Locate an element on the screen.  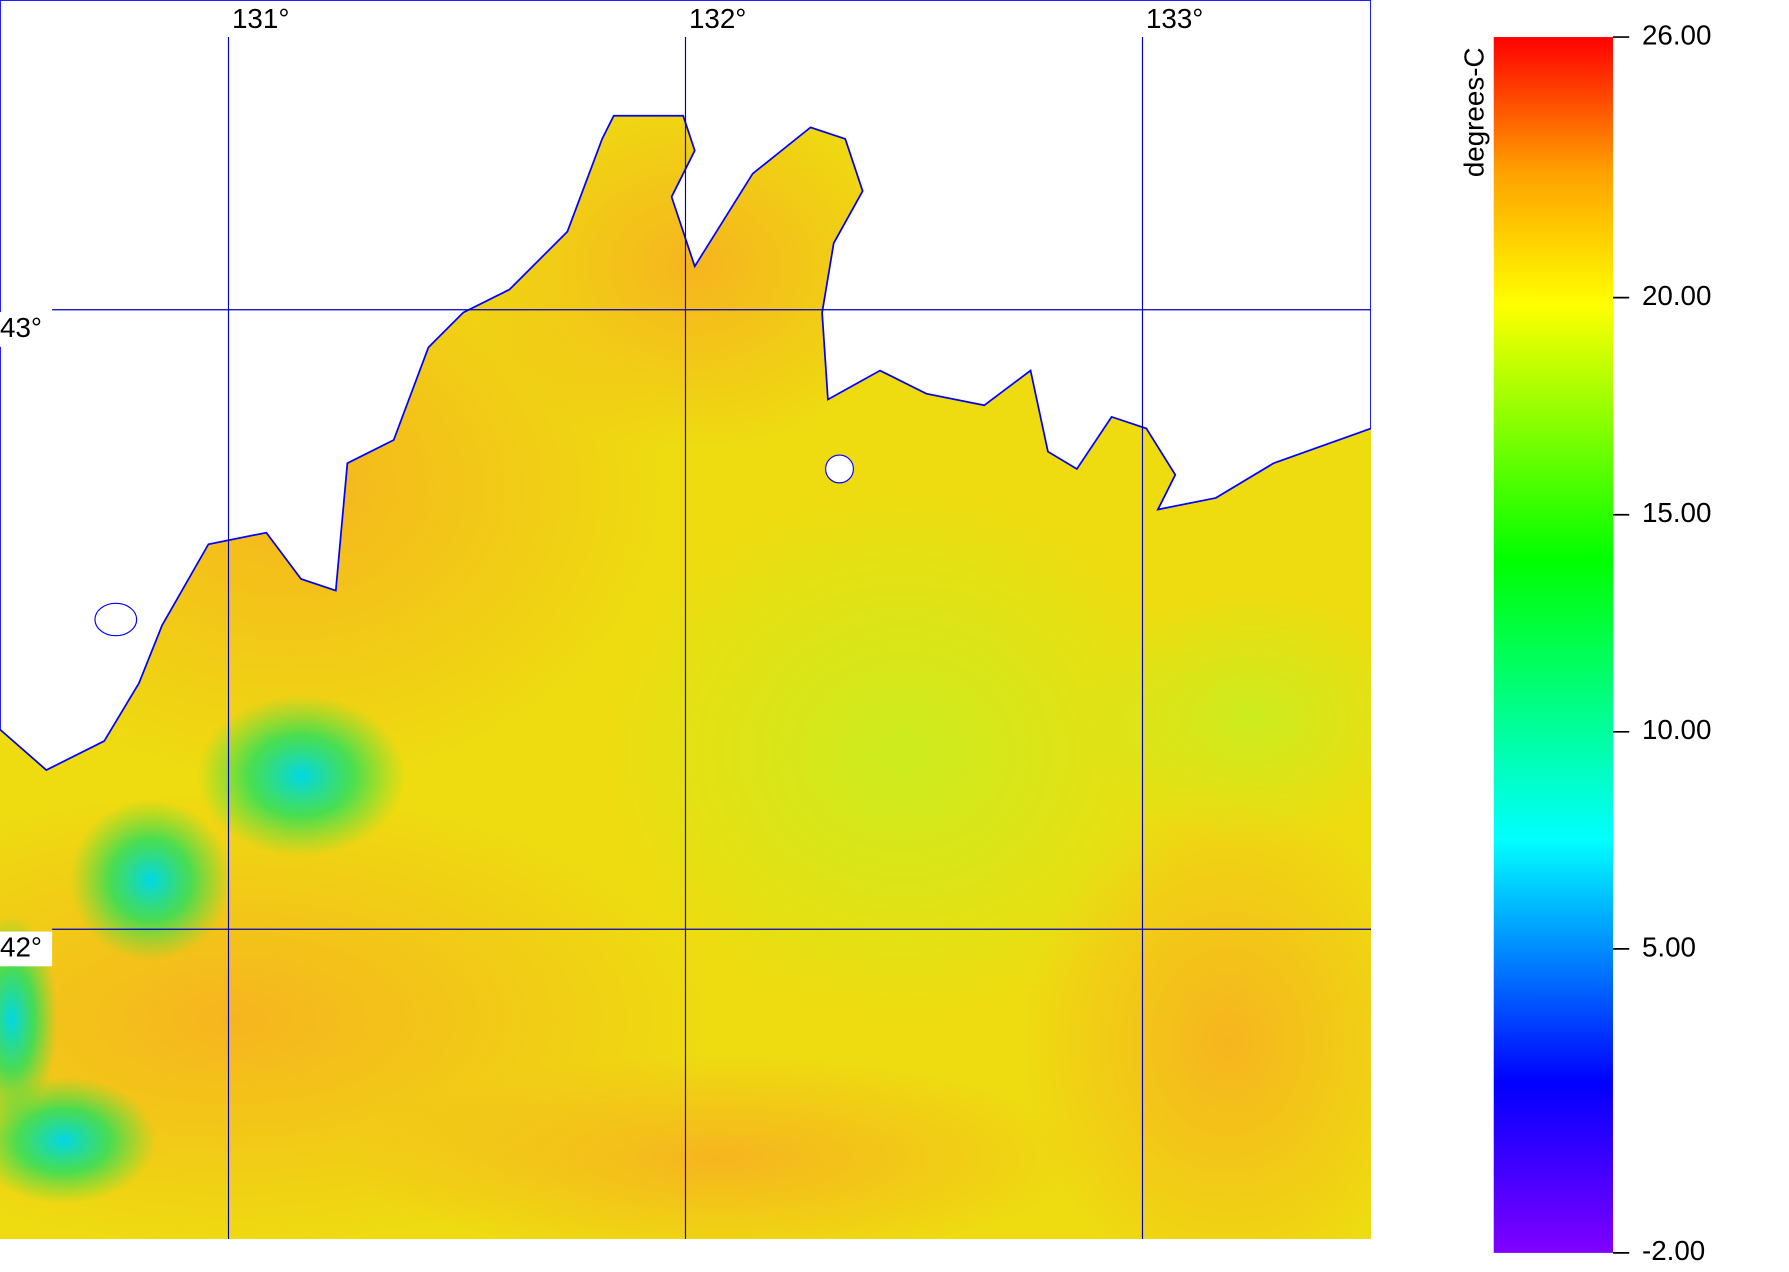
lat-label: 43° is located at coordinates (21, 327).